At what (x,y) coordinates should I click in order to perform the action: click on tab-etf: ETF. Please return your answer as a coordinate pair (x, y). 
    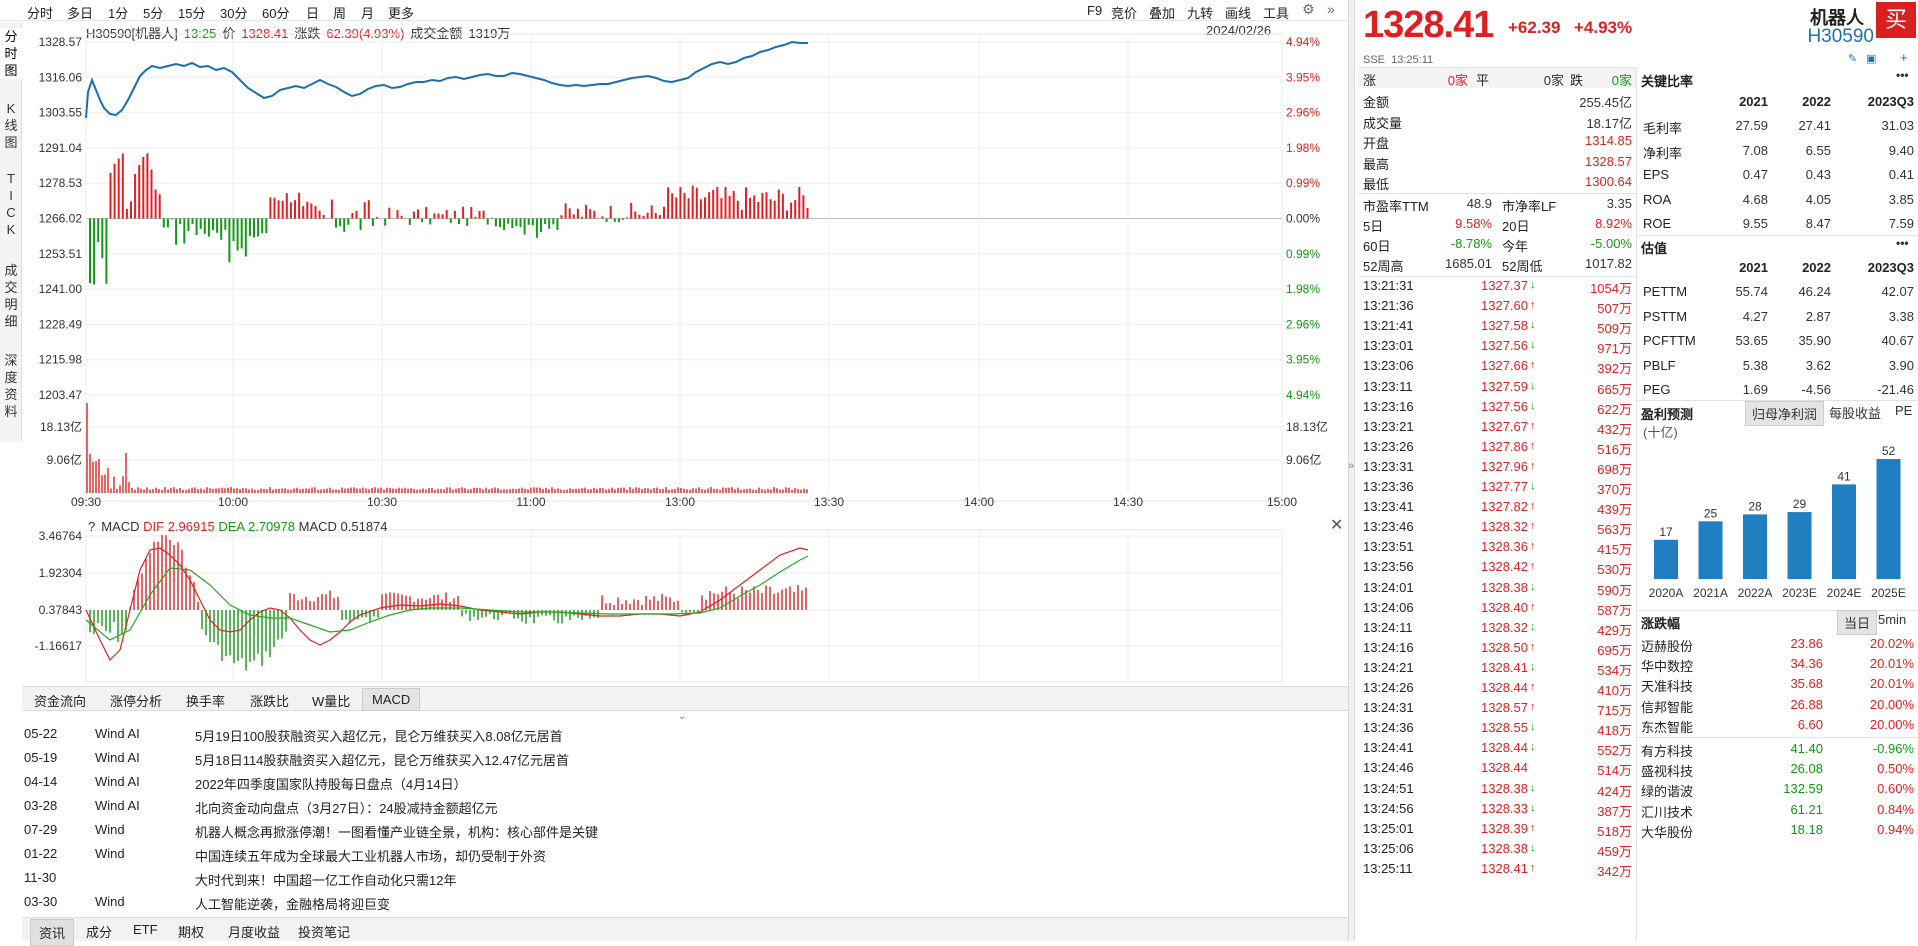
    Looking at the image, I should click on (145, 929).